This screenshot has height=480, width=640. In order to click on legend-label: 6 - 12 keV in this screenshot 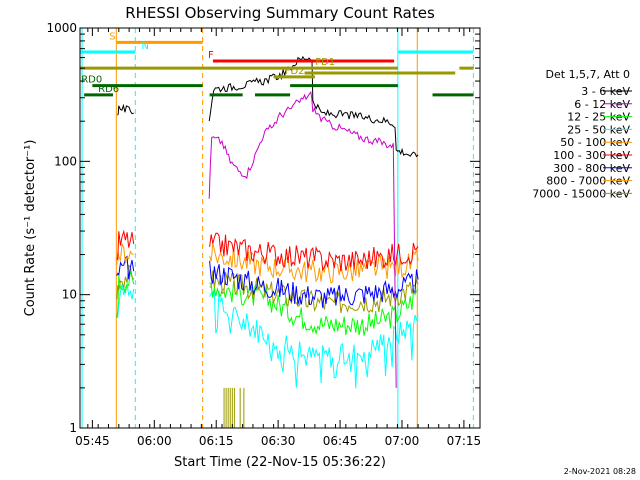, I will do `click(602, 104)`.